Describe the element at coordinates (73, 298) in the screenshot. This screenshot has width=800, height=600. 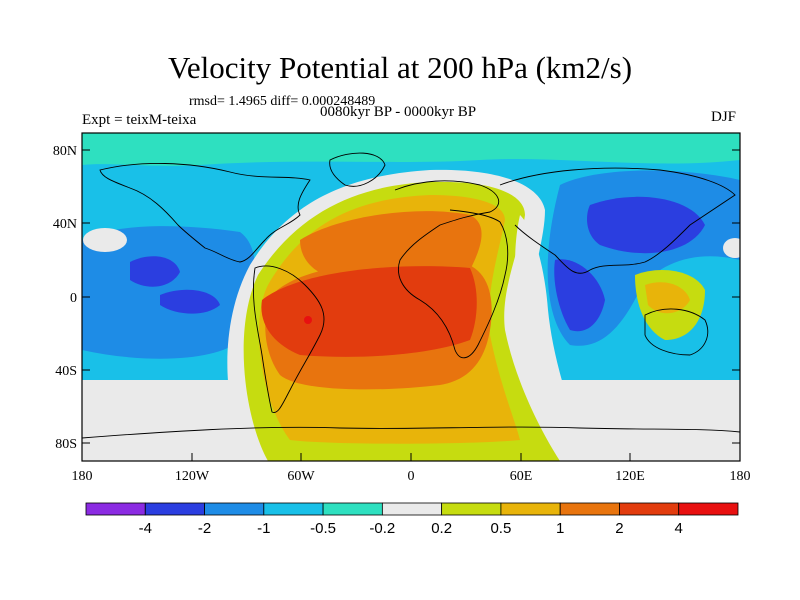
I see `y-tick-label: 0` at that location.